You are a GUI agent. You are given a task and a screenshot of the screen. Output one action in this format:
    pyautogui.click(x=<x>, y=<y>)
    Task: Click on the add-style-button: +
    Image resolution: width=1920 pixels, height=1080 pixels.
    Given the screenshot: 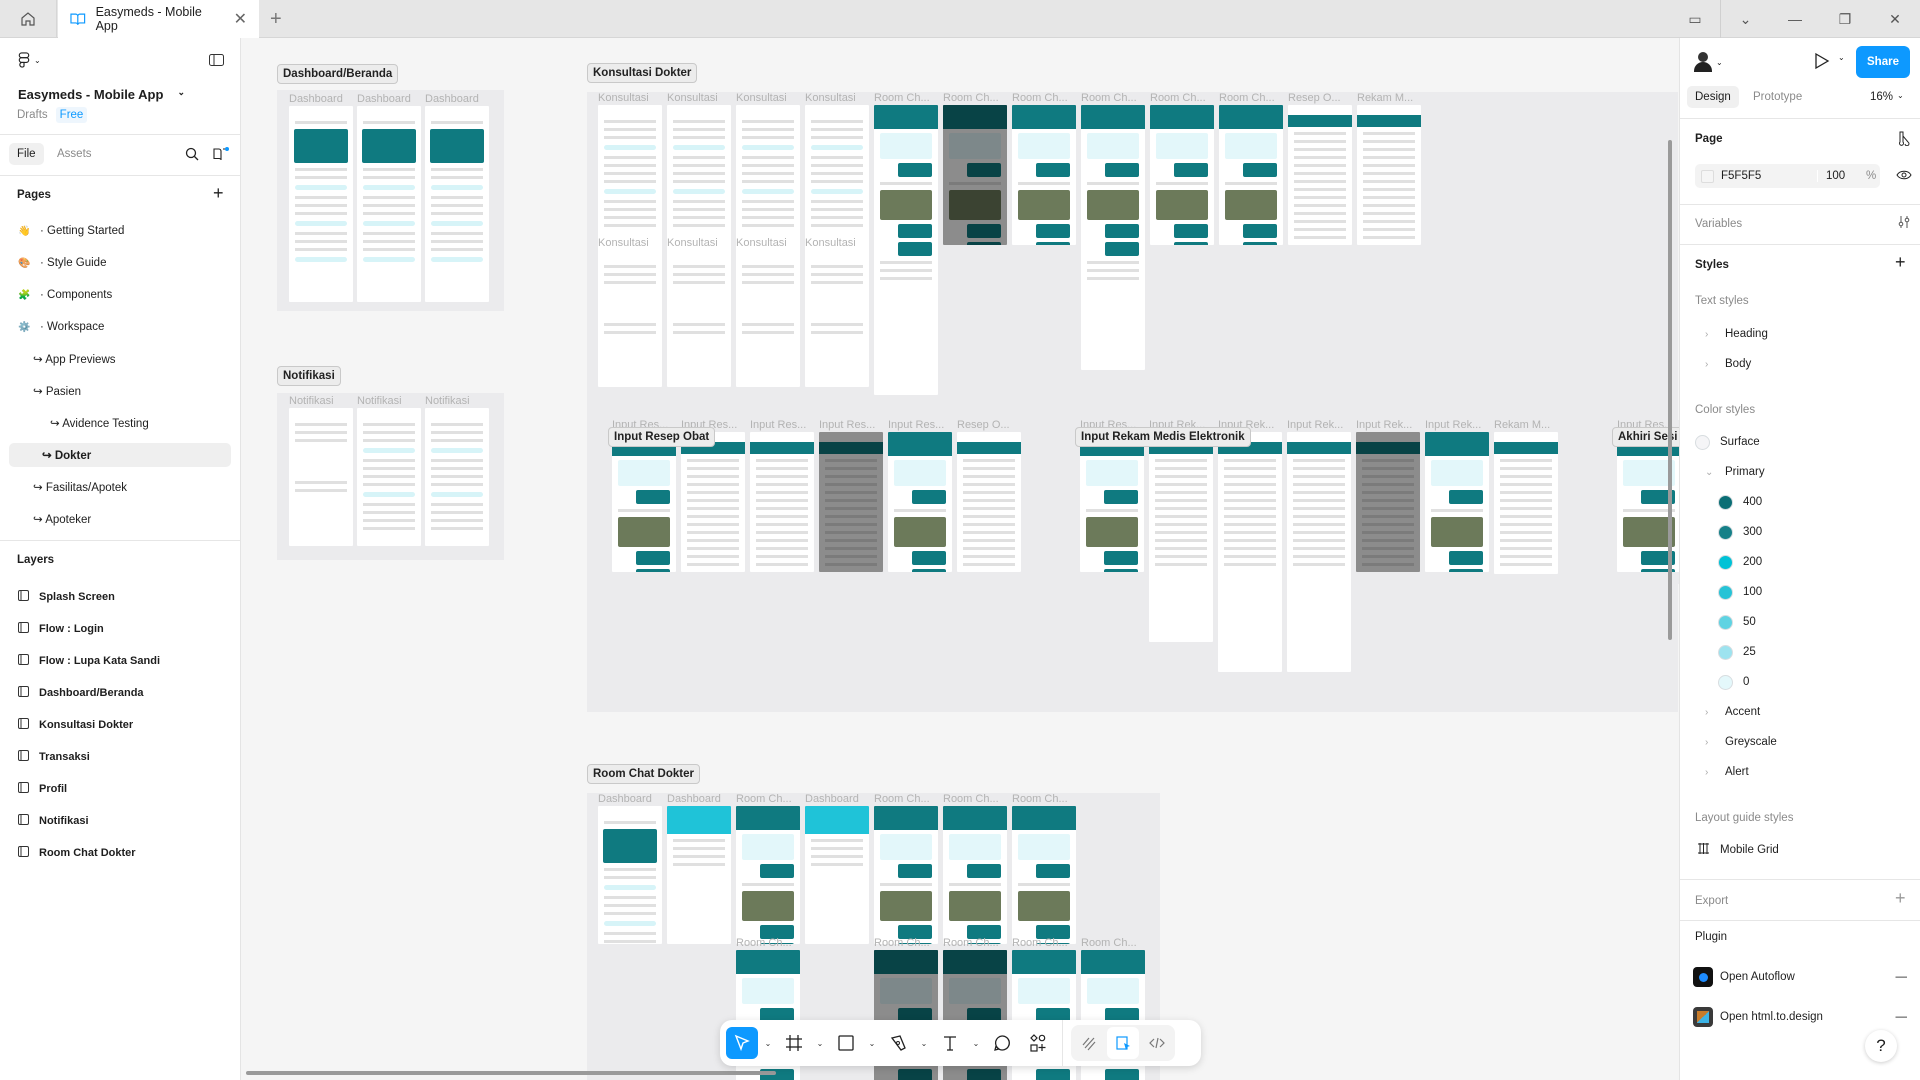 What is the action you would take?
    pyautogui.click(x=1900, y=262)
    